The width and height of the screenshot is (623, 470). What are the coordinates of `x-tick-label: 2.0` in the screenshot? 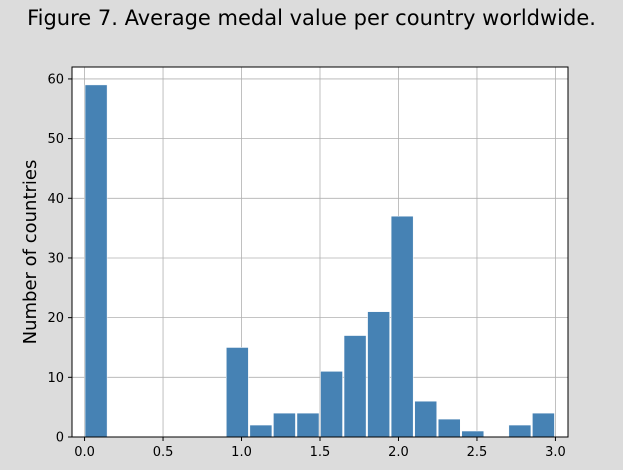 It's located at (398, 452).